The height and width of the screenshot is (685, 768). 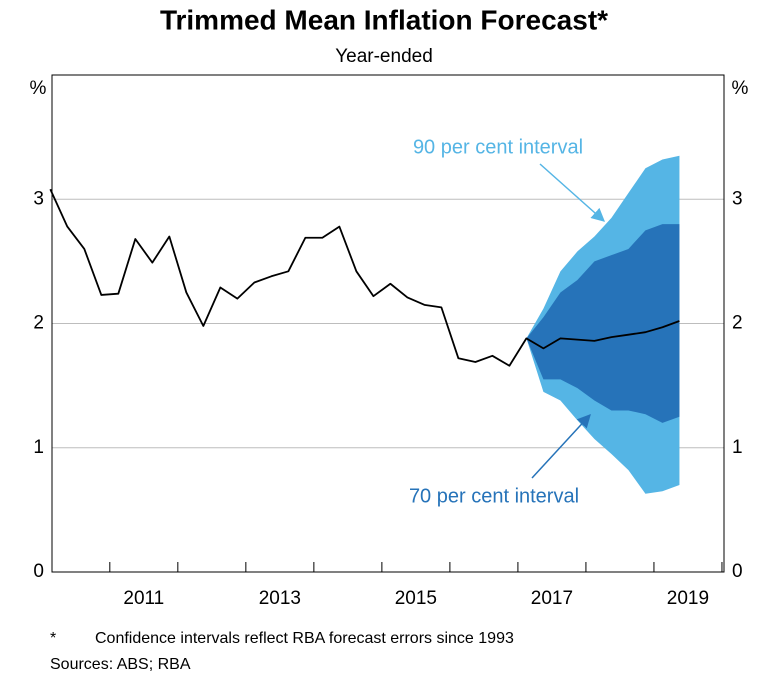 I want to click on x-tick-label: 2015, so click(x=416, y=598).